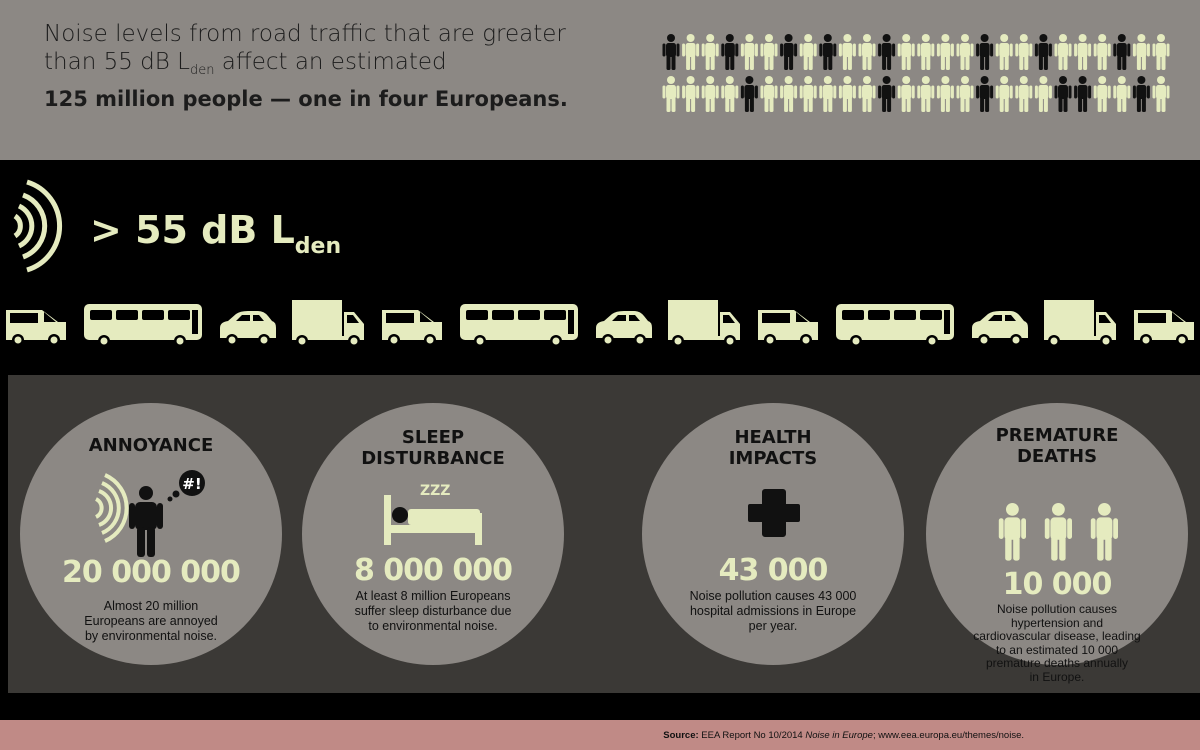  What do you see at coordinates (1057, 676) in the screenshot?
I see `impact-desc-line: in Europe.` at bounding box center [1057, 676].